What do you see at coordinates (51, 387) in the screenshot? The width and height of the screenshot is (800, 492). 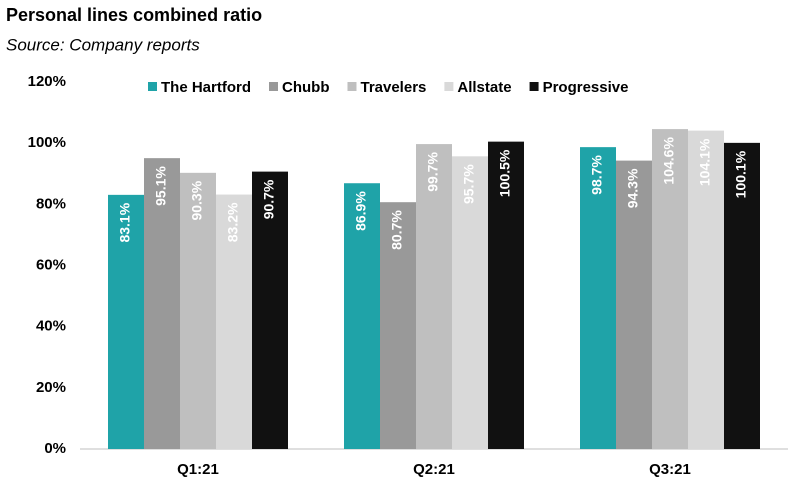 I see `y-tick-label: 20%` at bounding box center [51, 387].